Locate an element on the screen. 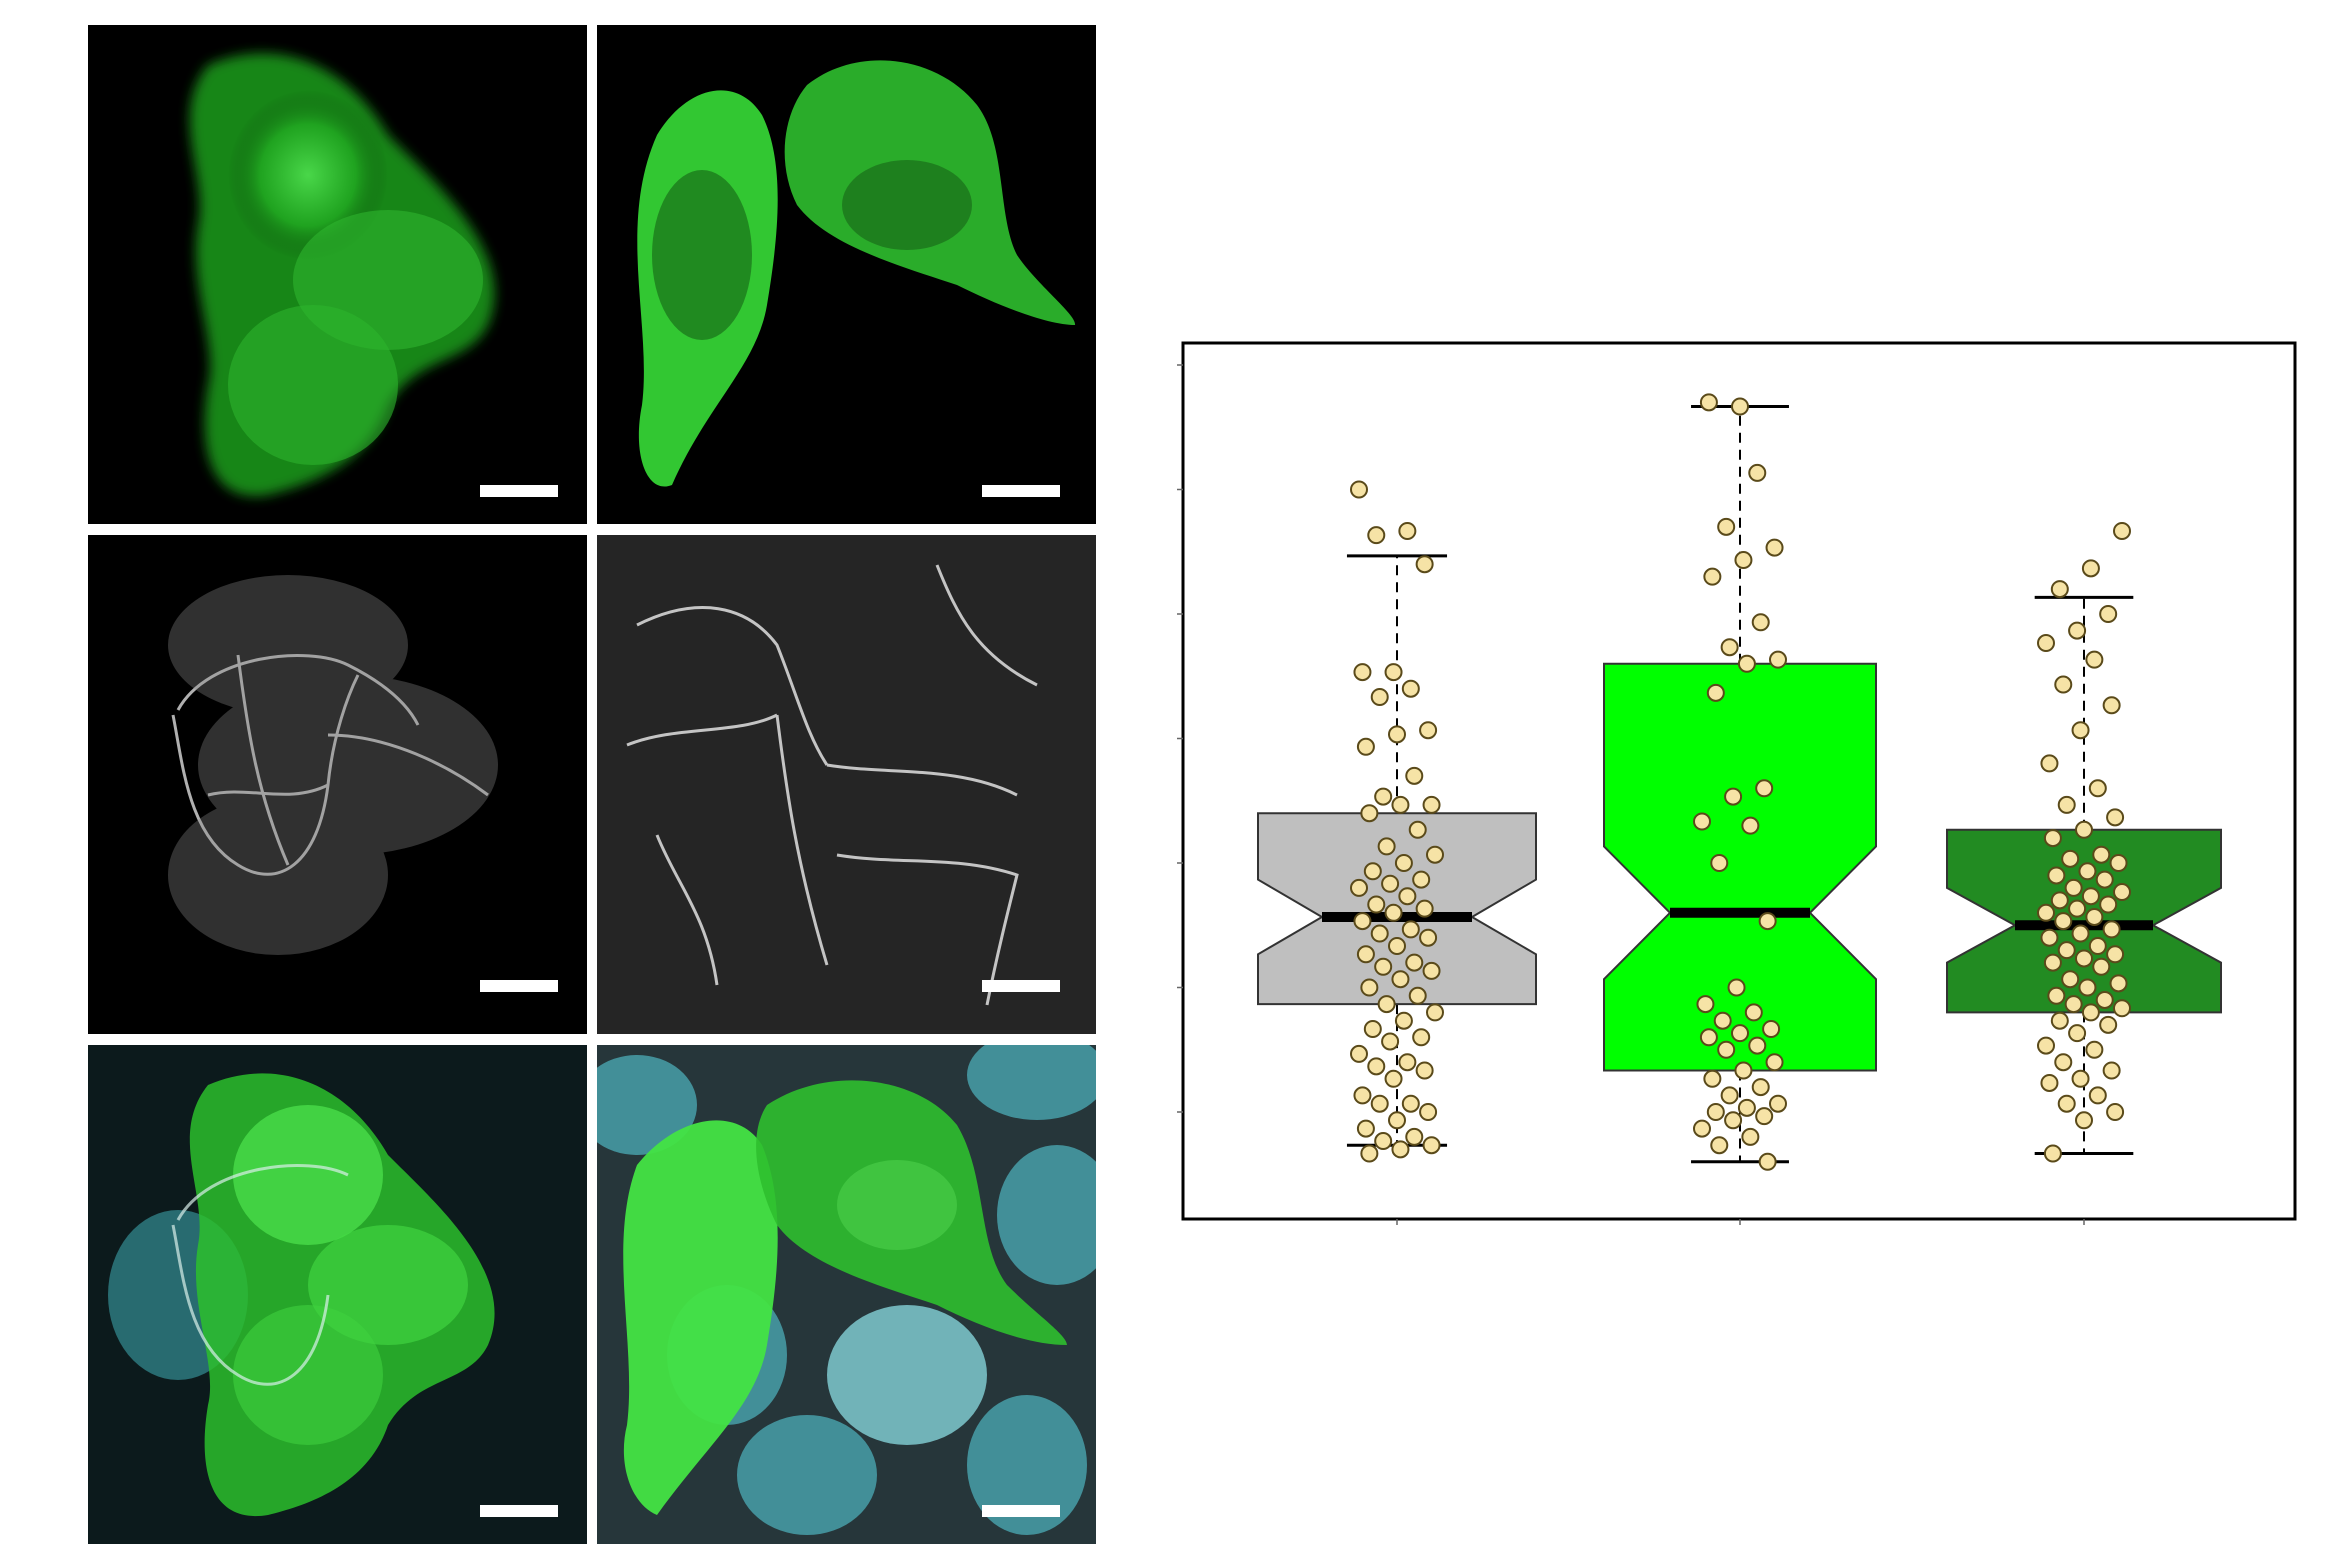  panel-merge-right is located at coordinates (846, 1294).